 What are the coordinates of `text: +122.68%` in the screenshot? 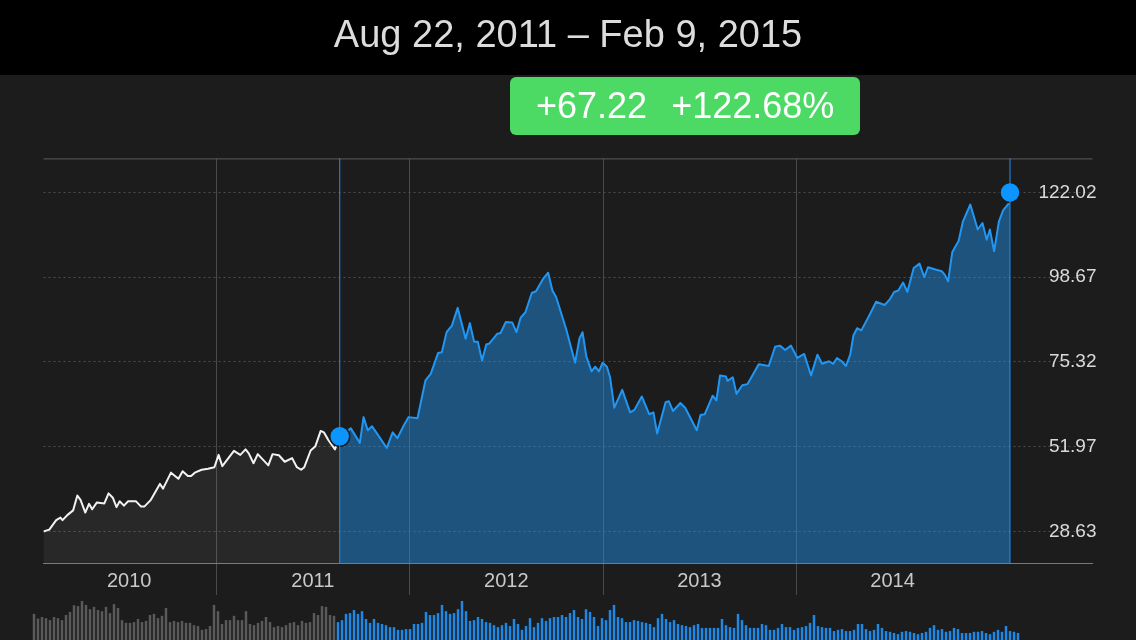 It's located at (753, 105).